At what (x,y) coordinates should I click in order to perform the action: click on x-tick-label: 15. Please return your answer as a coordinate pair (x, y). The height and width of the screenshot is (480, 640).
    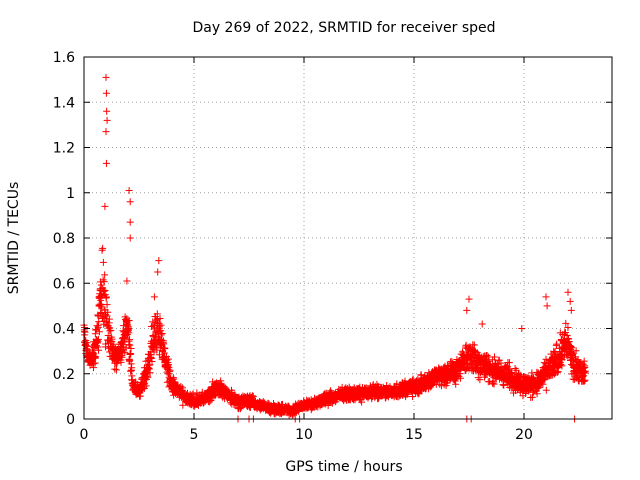
    Looking at the image, I should click on (414, 435).